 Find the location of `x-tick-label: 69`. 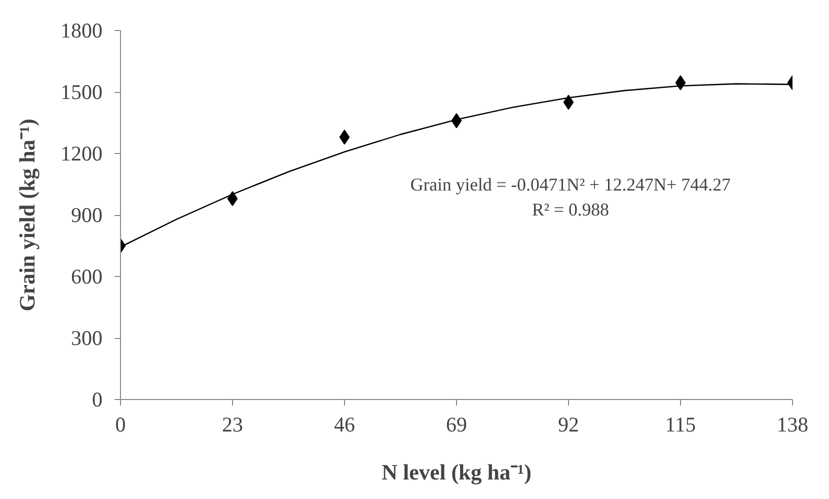

x-tick-label: 69 is located at coordinates (456, 424).